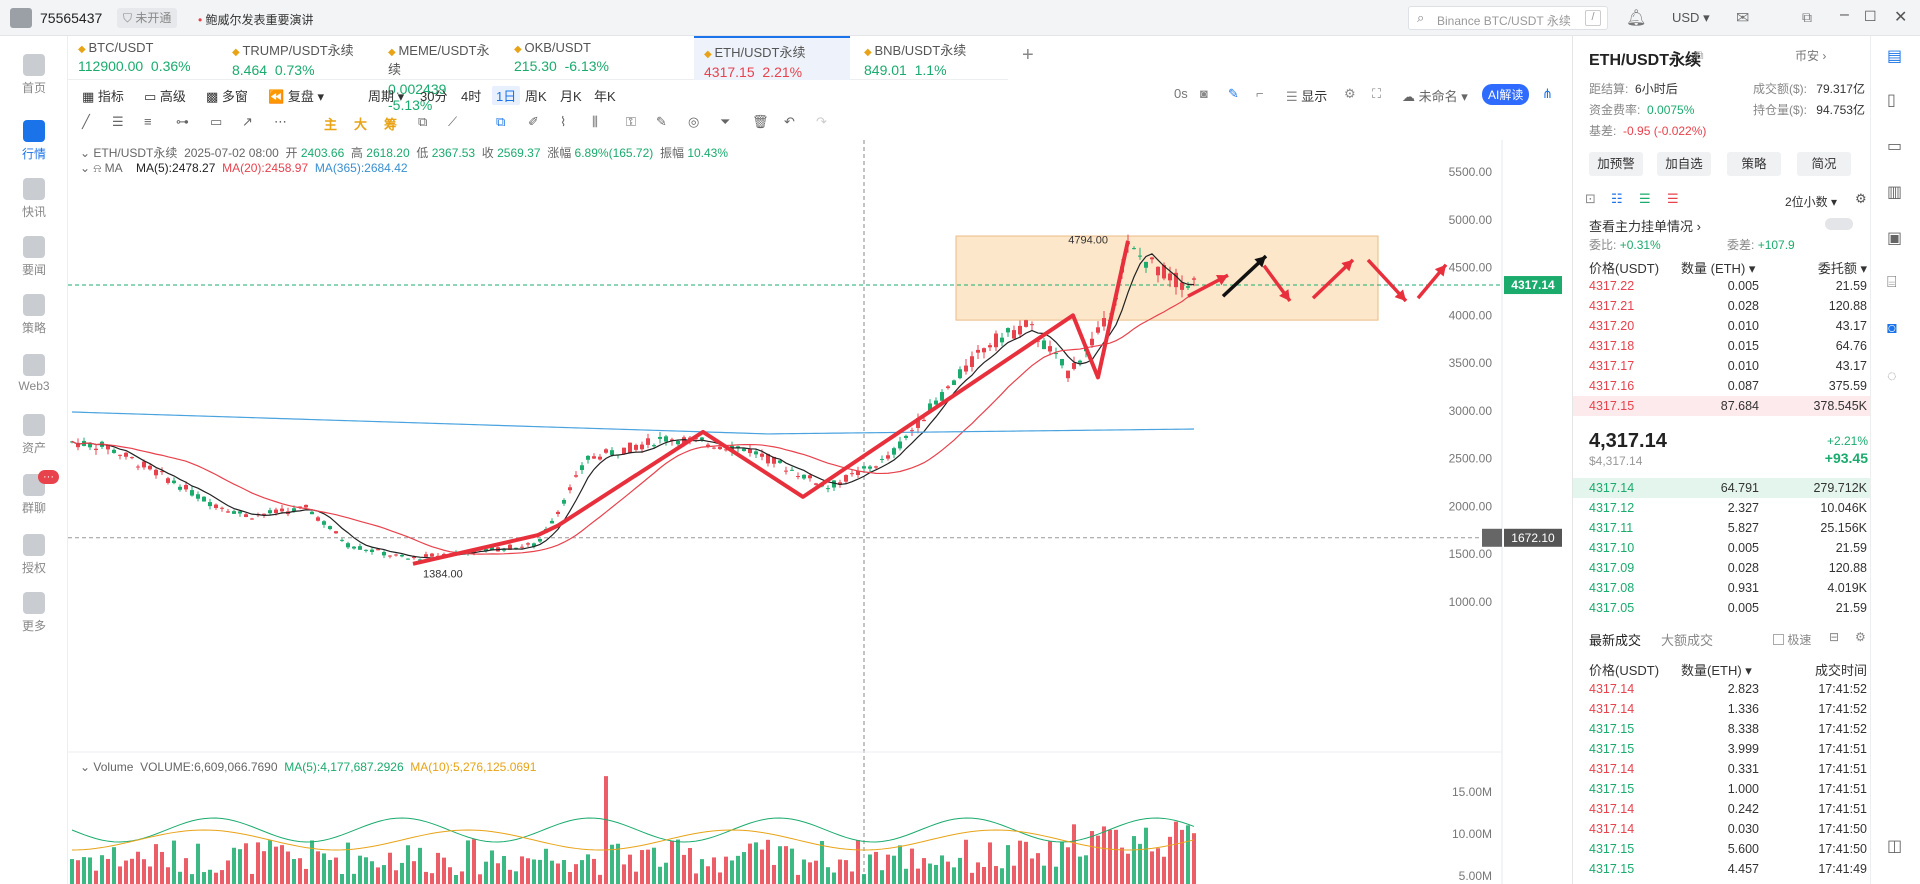 This screenshot has height=884, width=1920. Describe the element at coordinates (501, 121) in the screenshot. I see `copy-icon: ⧉` at that location.